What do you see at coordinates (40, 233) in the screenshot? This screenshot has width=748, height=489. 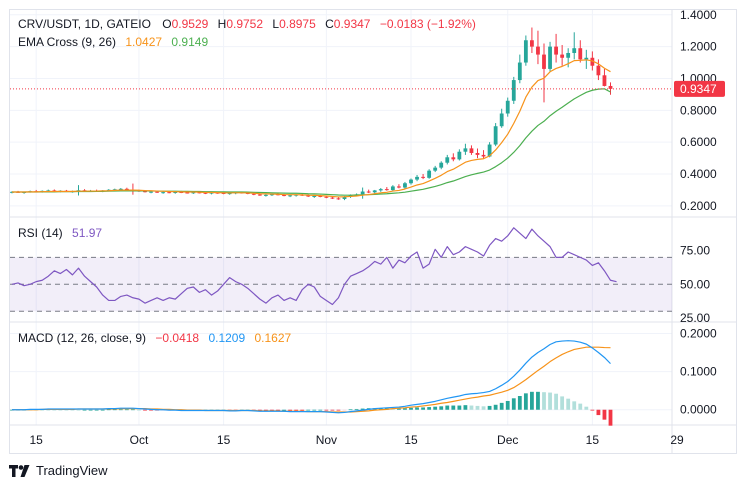 I see `rsi-indicator-name: RSI (14)` at bounding box center [40, 233].